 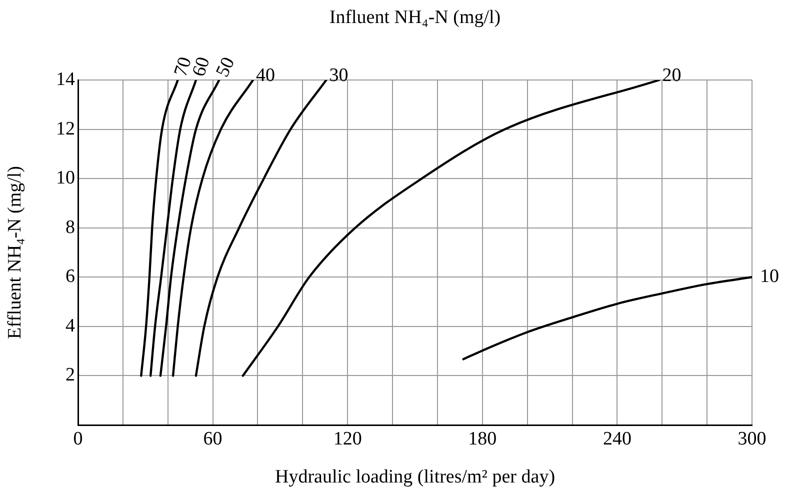 What do you see at coordinates (338, 75) in the screenshot?
I see `series-label: 30` at bounding box center [338, 75].